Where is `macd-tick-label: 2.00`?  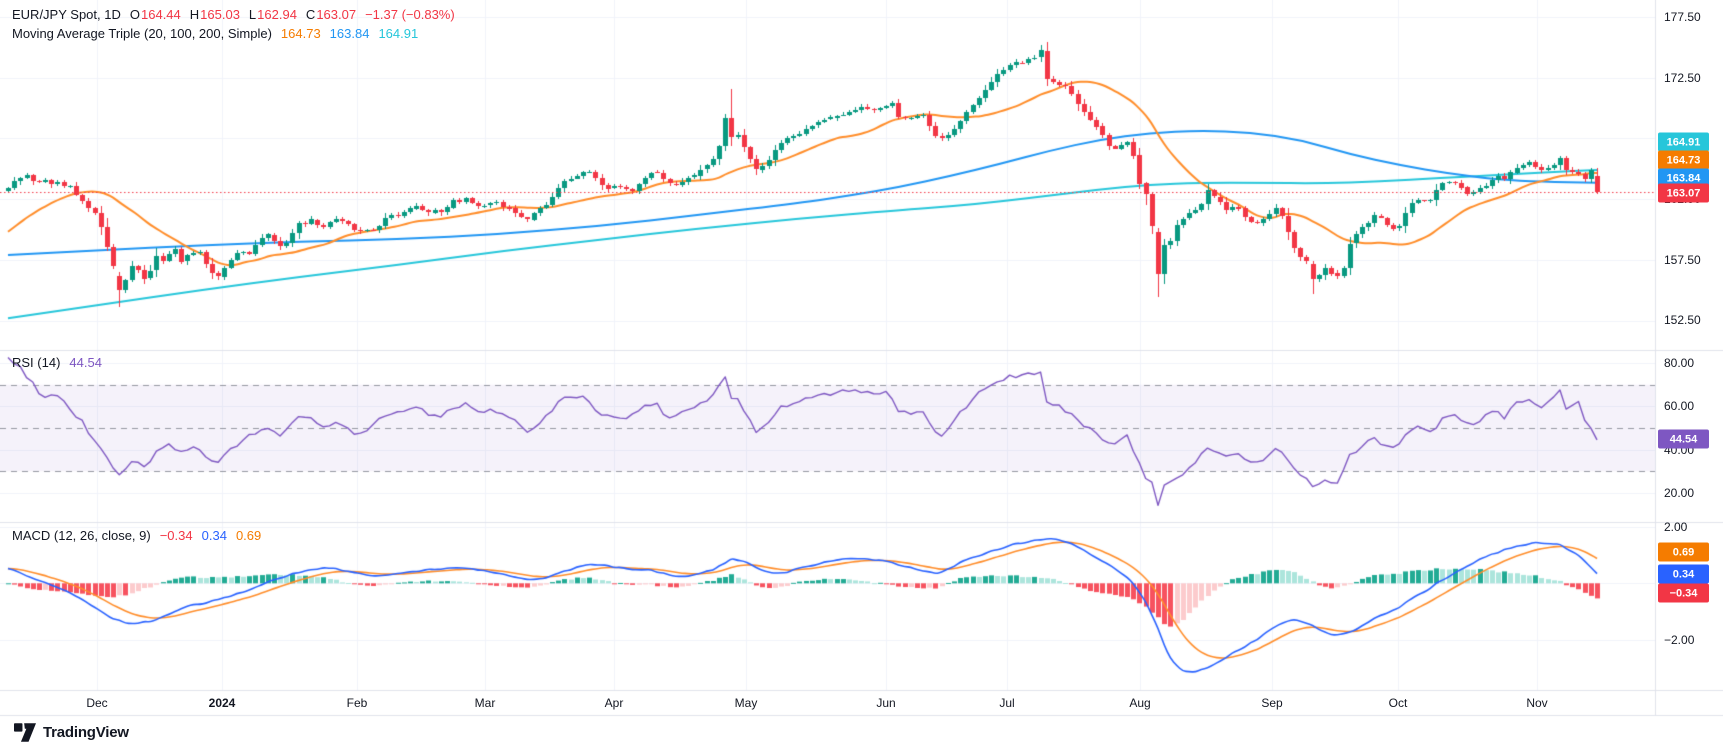
macd-tick-label: 2.00 is located at coordinates (1676, 527).